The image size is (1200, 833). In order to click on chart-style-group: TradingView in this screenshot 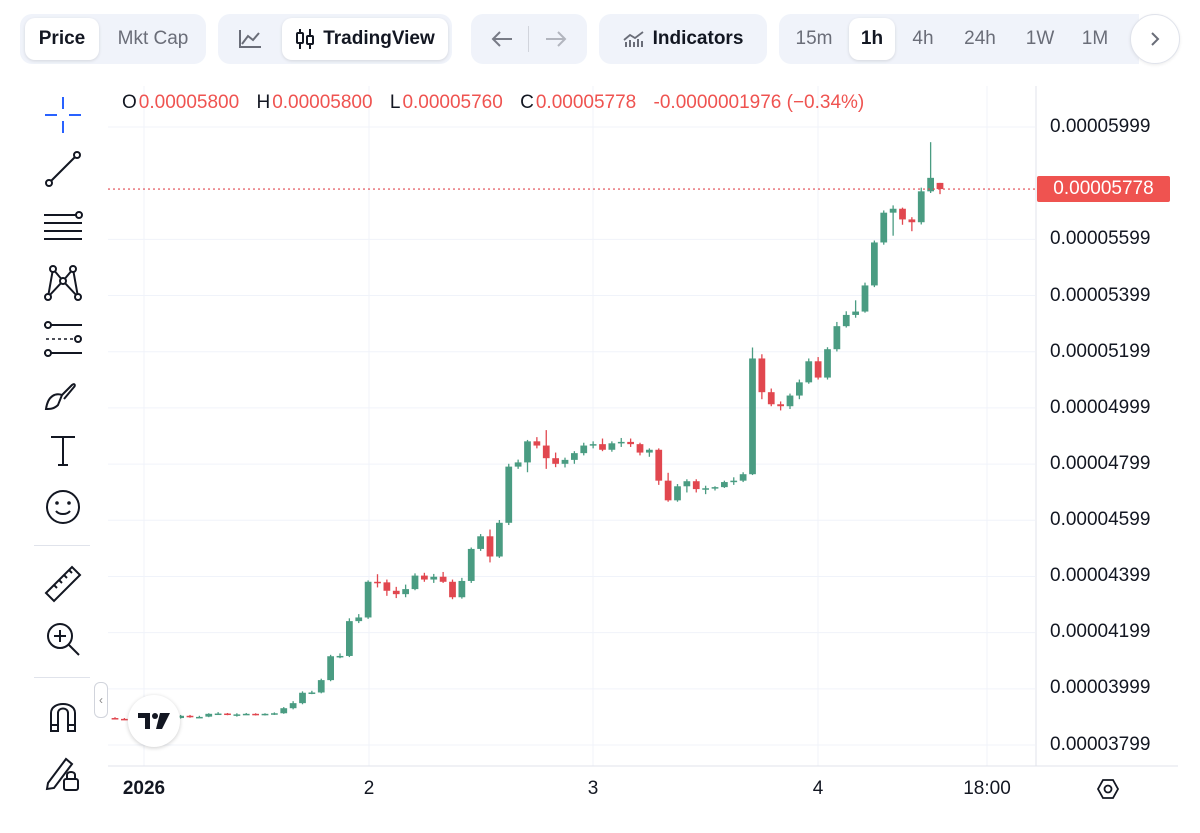, I will do `click(335, 39)`.